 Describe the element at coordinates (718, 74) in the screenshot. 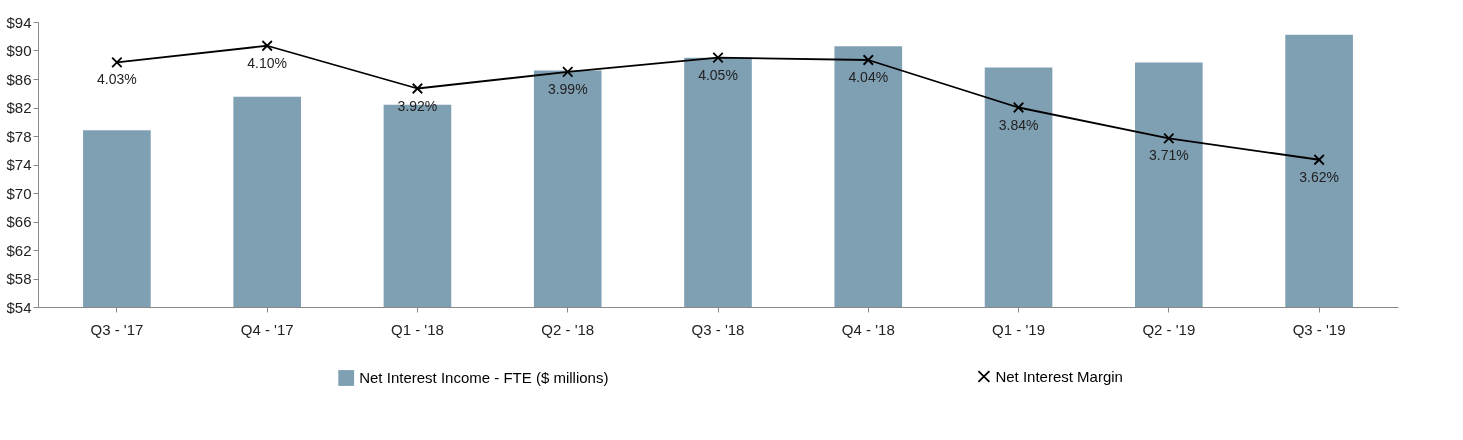

I see `data-label: 4.05%` at that location.